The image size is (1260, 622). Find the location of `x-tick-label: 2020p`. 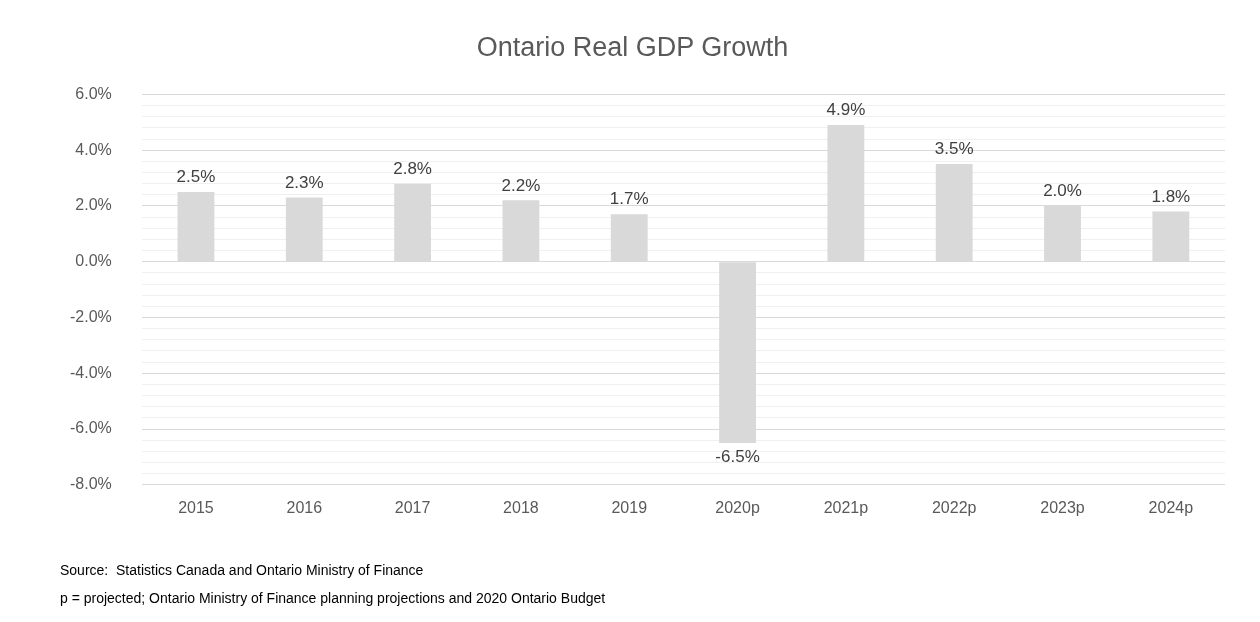

x-tick-label: 2020p is located at coordinates (737, 507).